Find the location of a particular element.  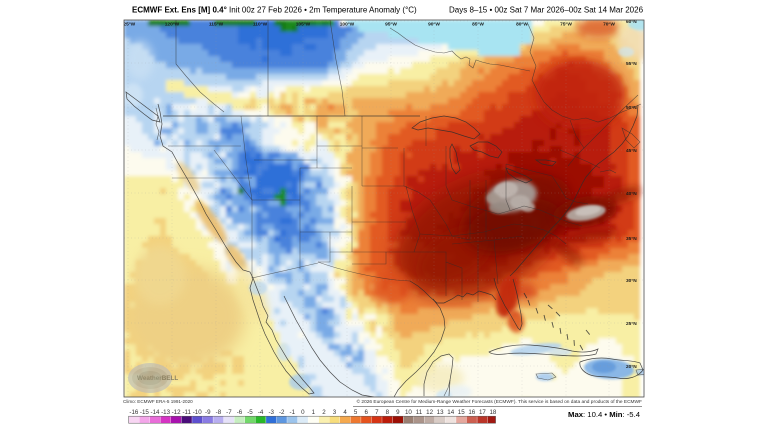

svg-text: 10 is located at coordinates (408, 412).